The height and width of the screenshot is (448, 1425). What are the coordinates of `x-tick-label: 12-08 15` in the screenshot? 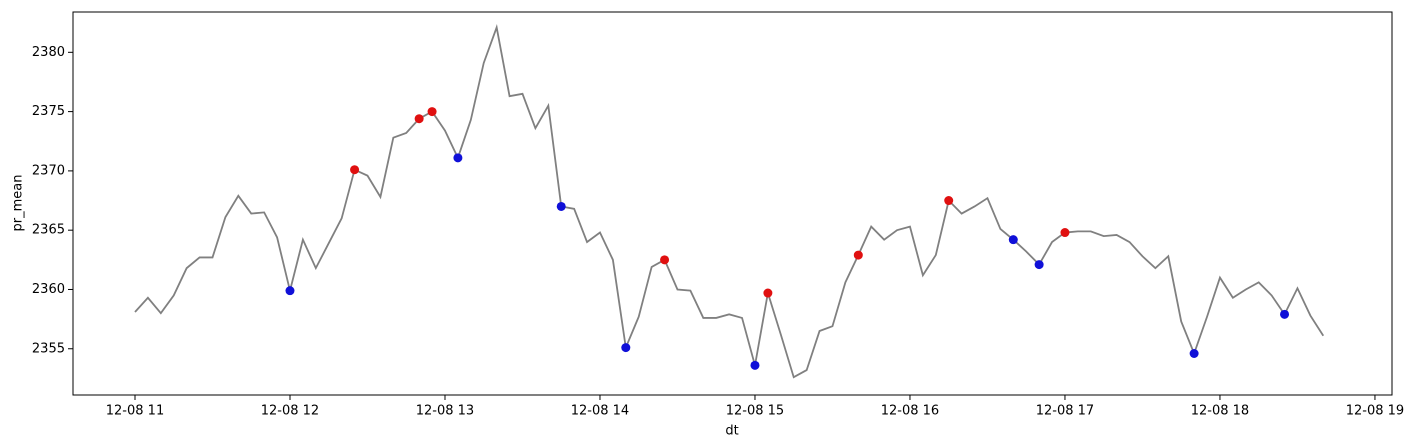 It's located at (755, 411).